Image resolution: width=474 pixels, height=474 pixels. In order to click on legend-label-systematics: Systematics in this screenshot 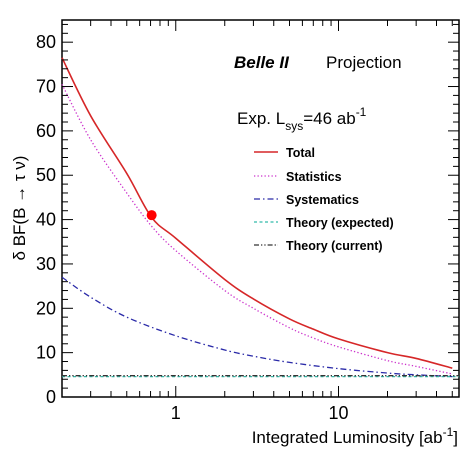, I will do `click(322, 200)`.